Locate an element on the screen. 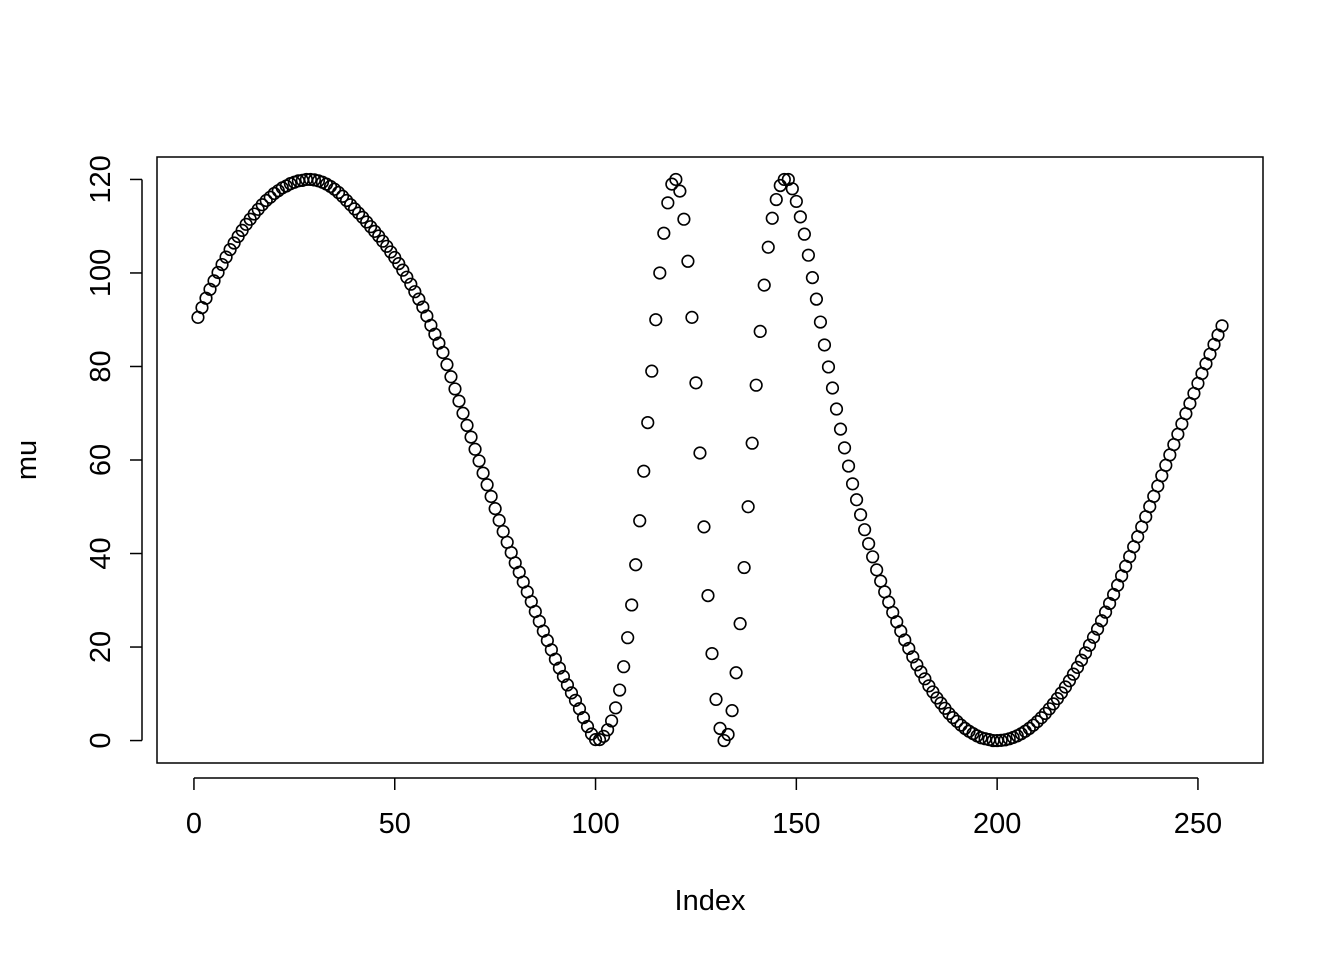  y-axis-title: mu is located at coordinates (27, 460).